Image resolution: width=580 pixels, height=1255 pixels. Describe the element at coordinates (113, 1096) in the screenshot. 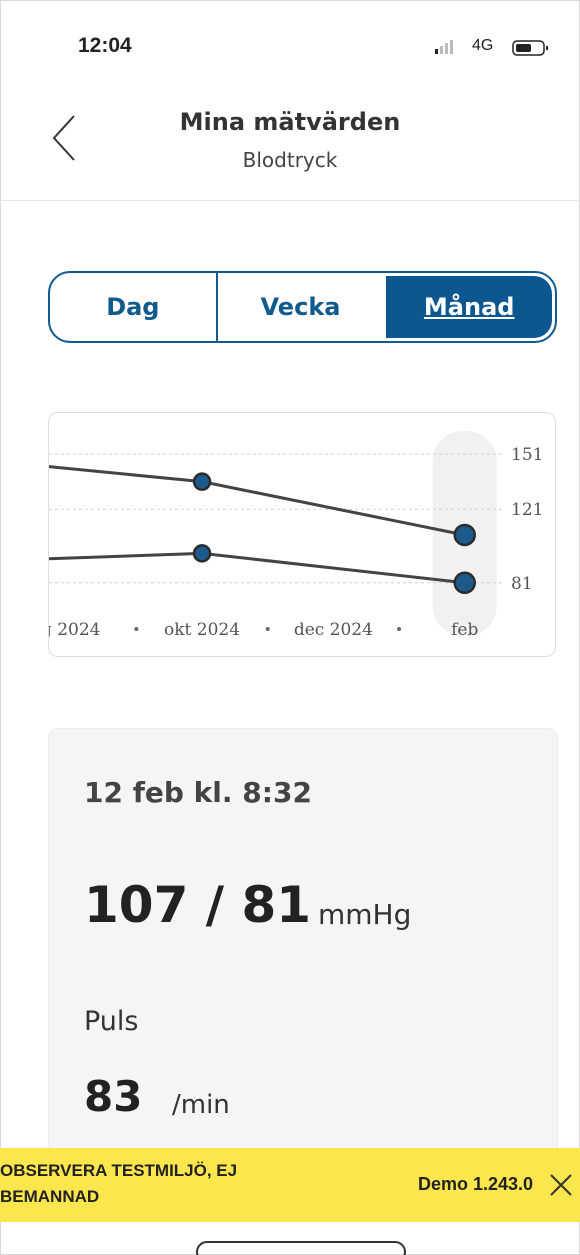

I see `pulse-value: 83` at that location.